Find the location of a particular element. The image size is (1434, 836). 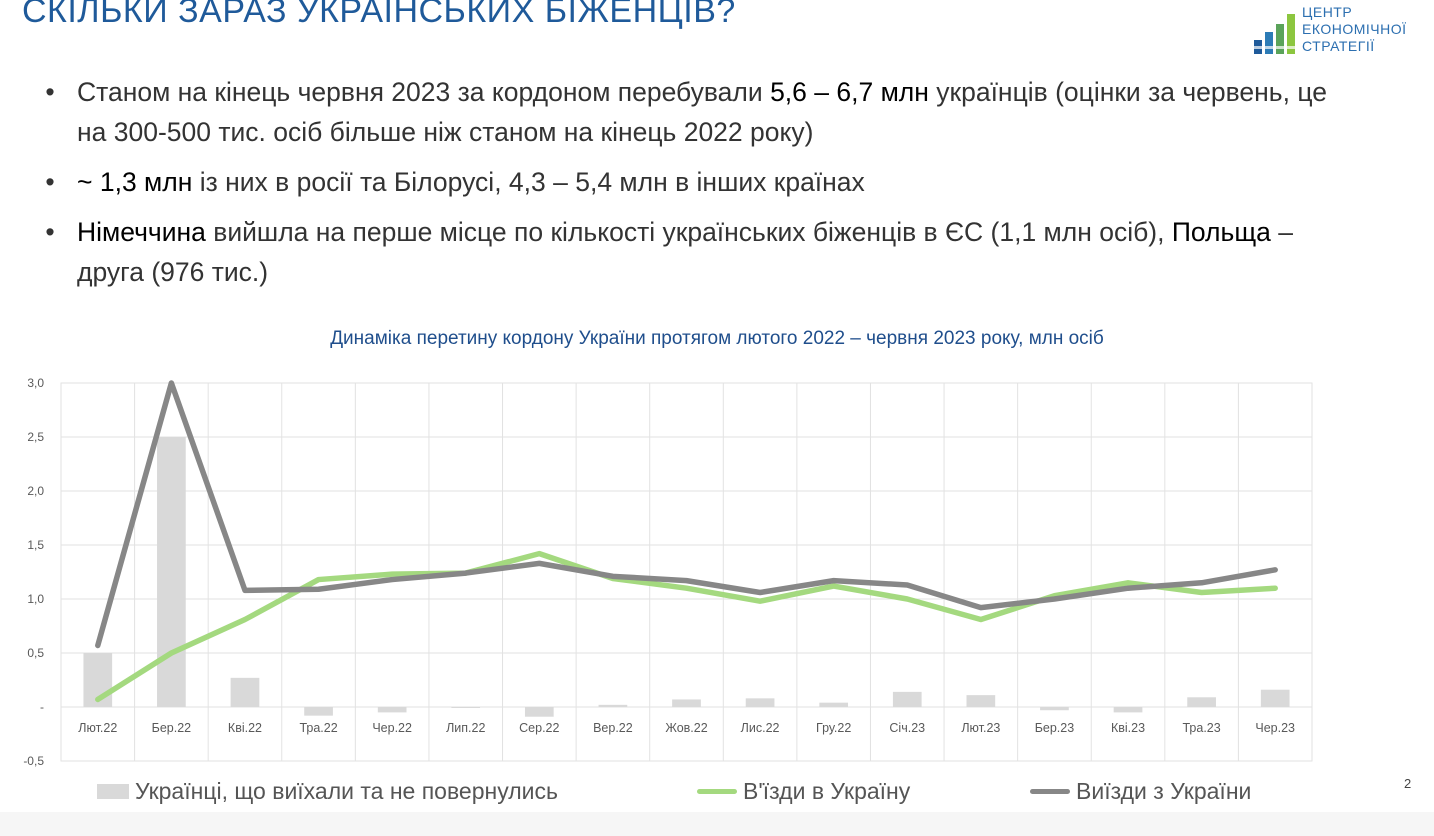

slide-title: СКІЛЬКИ ЗАРАЗ УКРАЇНСЬКИХ БІЖЕНЦІВ? is located at coordinates (379, 15).